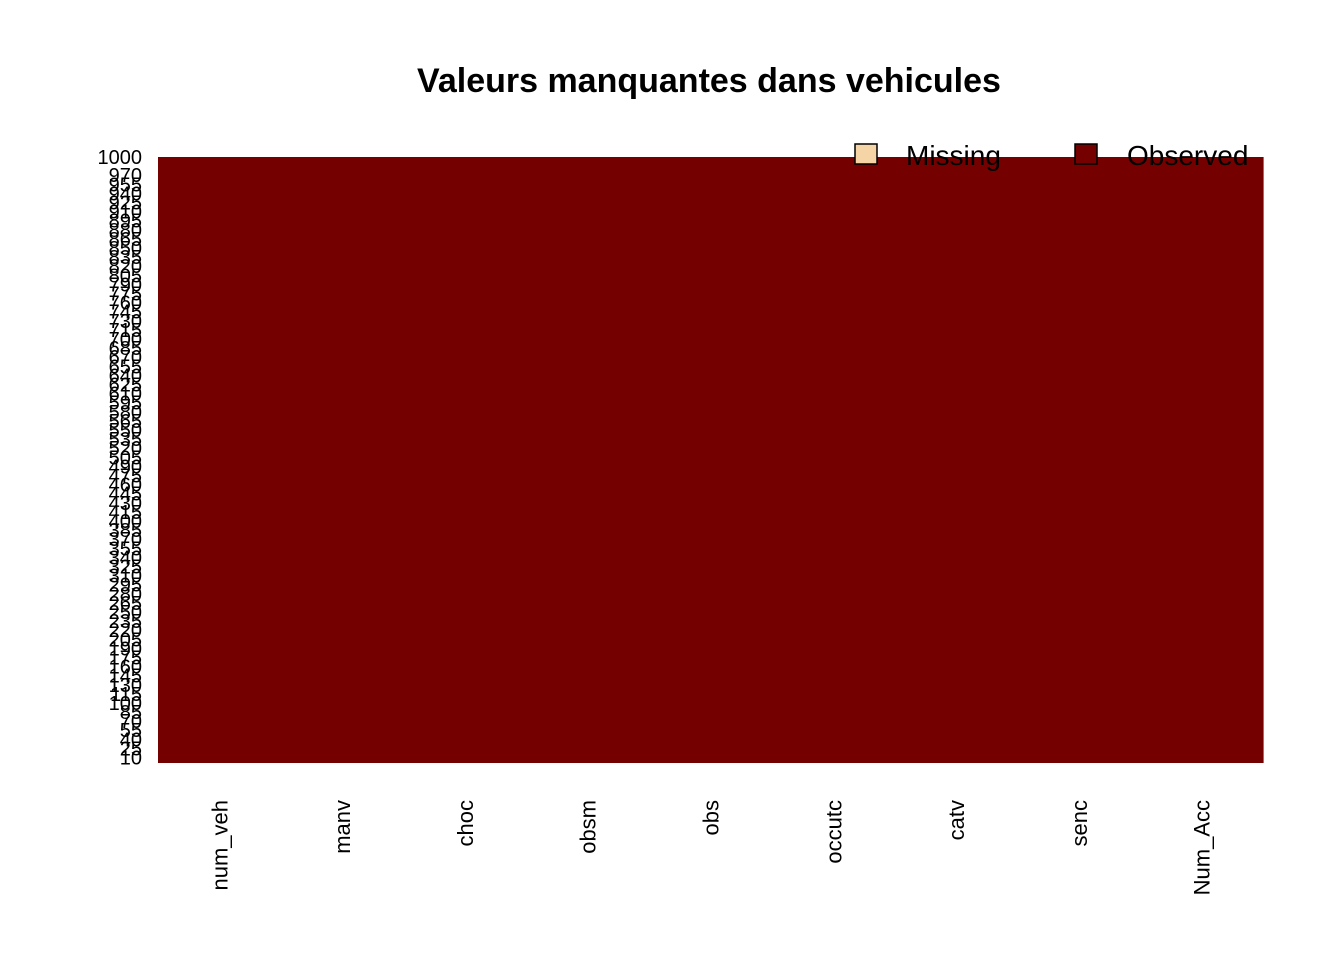  What do you see at coordinates (125, 595) in the screenshot?
I see `y-tick-label: 280` at bounding box center [125, 595].